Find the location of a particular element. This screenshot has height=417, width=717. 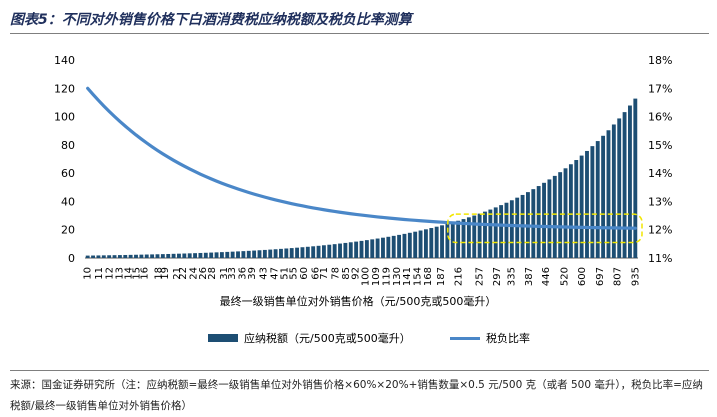

y-left-tick-label: 60 is located at coordinates (68, 173).